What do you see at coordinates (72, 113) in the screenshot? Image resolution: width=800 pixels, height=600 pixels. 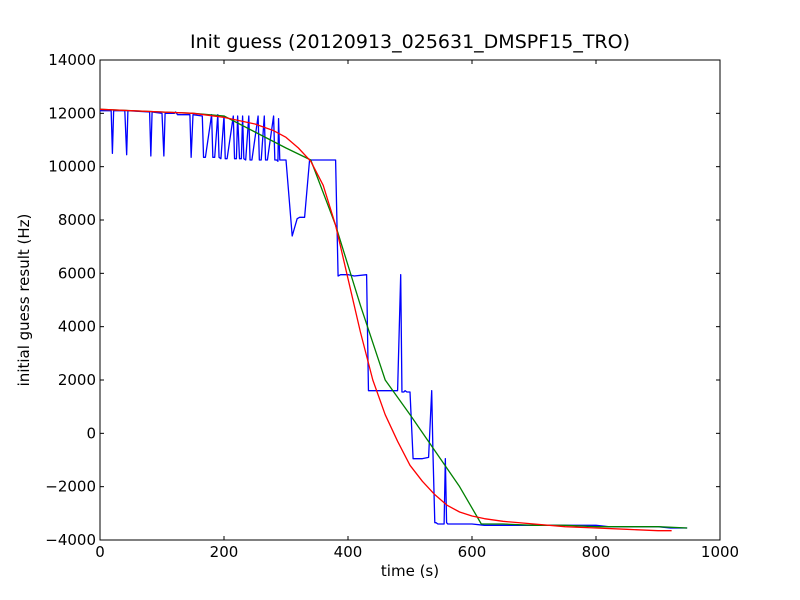 I see `y-tick-label: 12000` at bounding box center [72, 113].